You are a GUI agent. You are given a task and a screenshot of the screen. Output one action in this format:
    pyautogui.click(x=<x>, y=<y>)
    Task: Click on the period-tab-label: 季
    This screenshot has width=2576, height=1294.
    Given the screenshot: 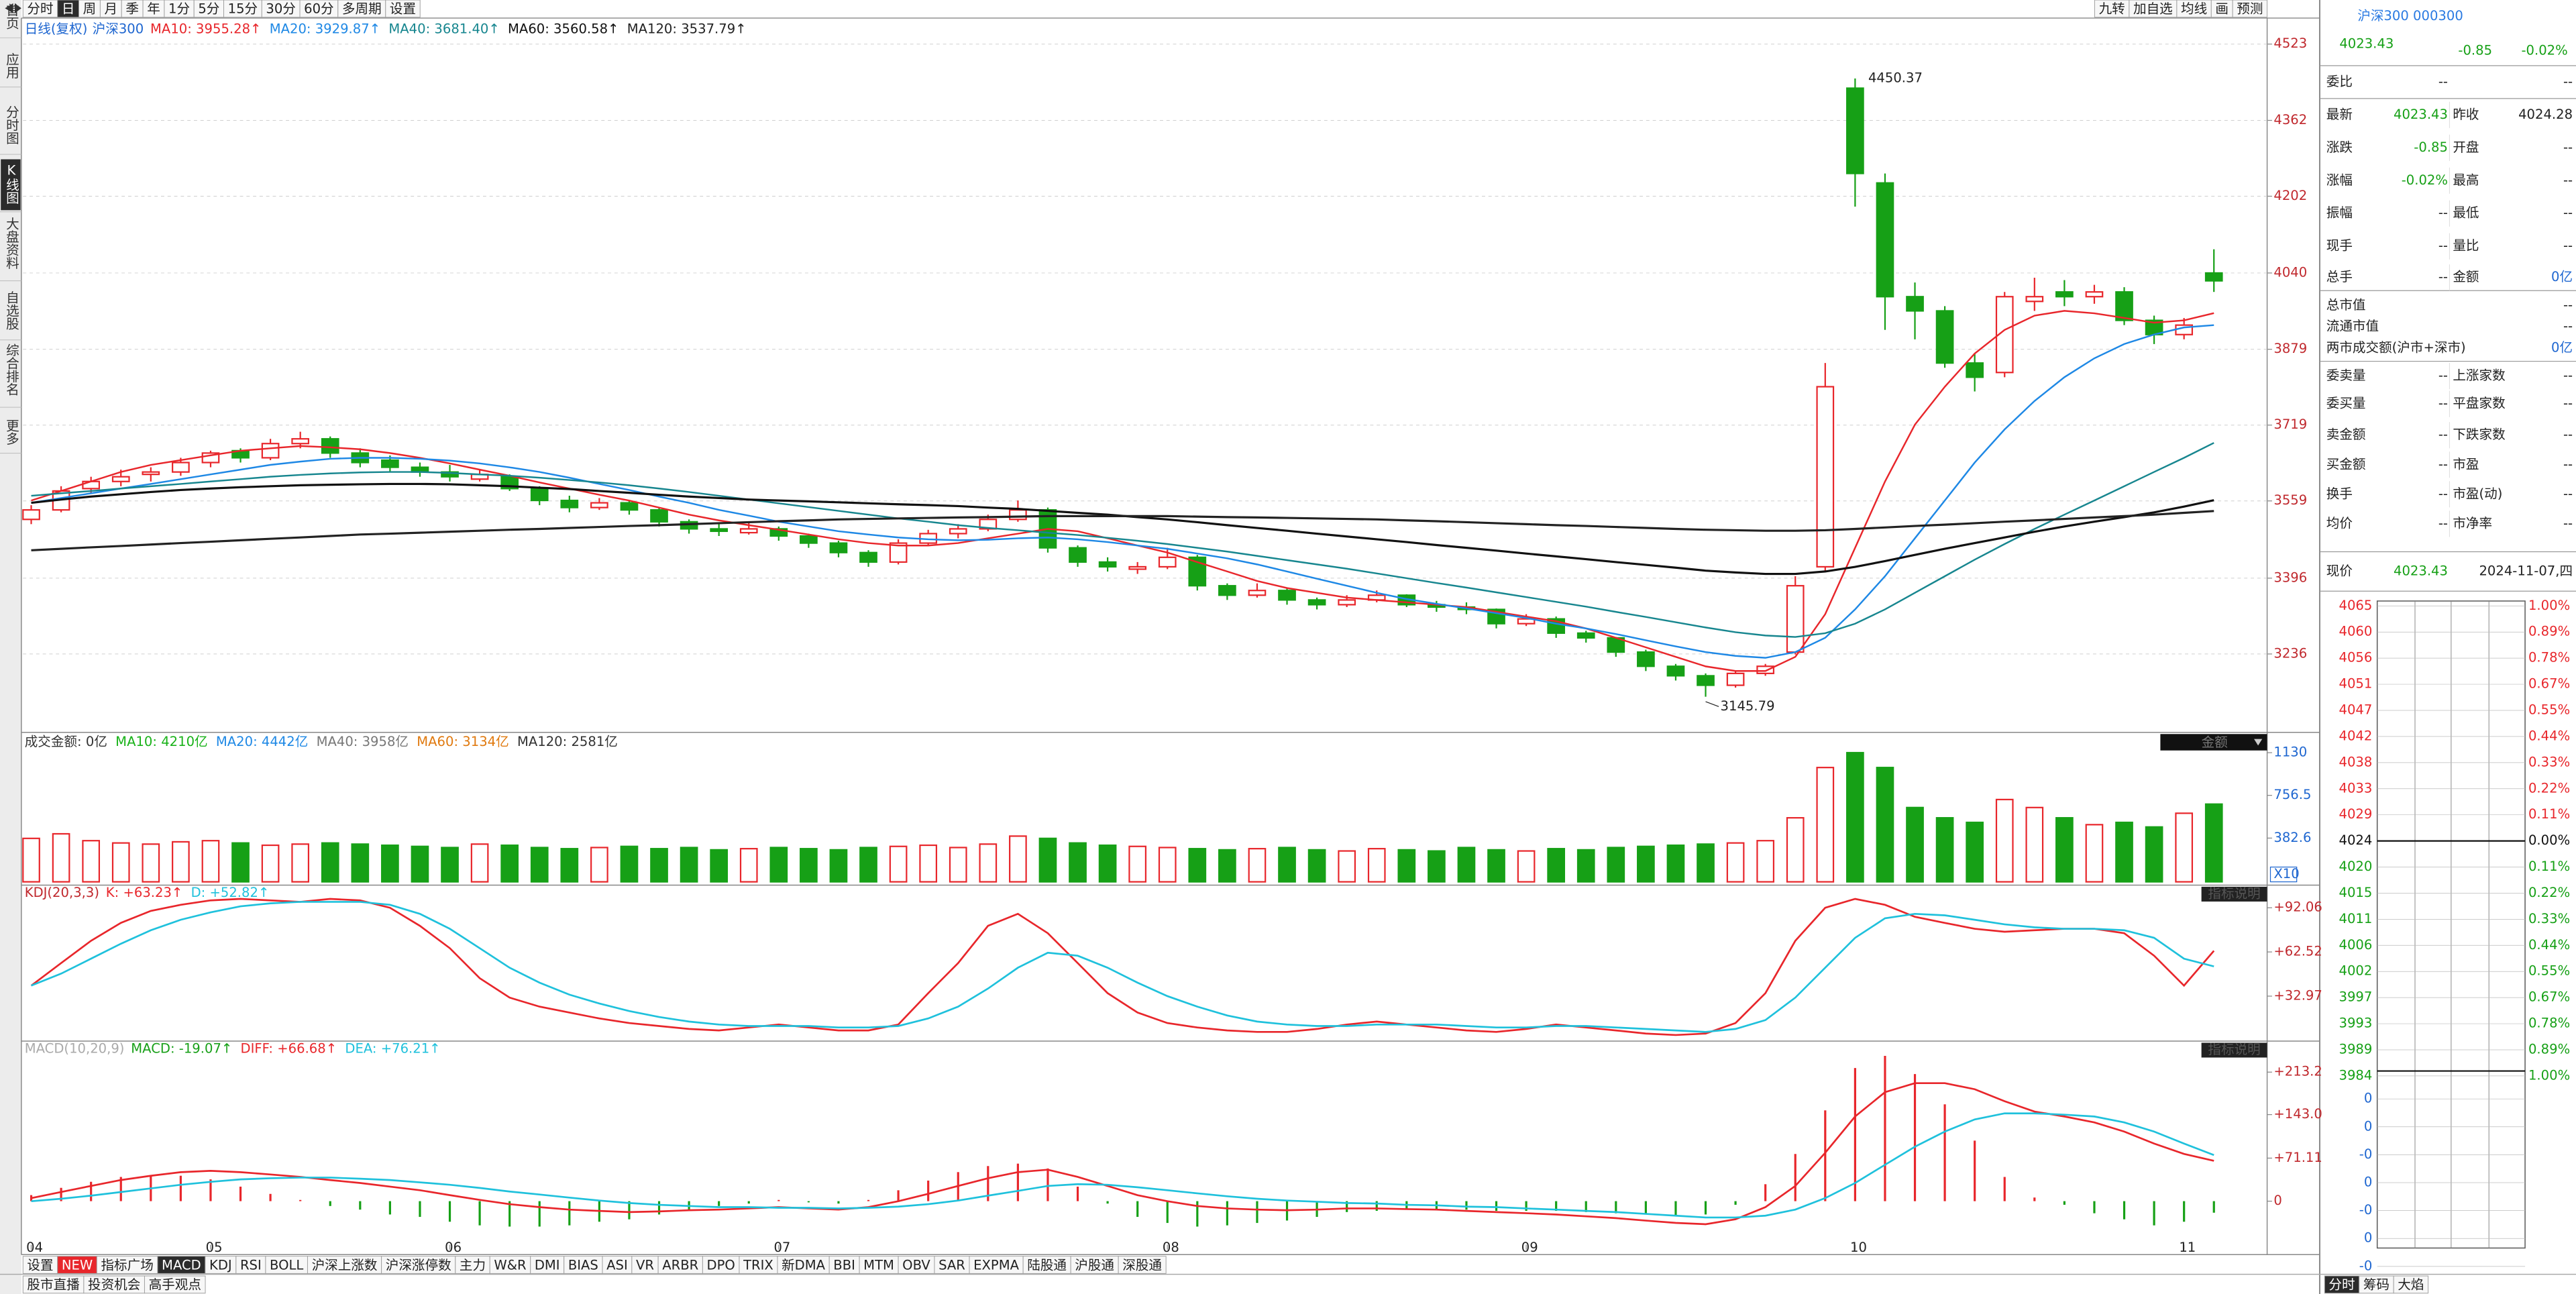 What is the action you would take?
    pyautogui.click(x=132, y=9)
    